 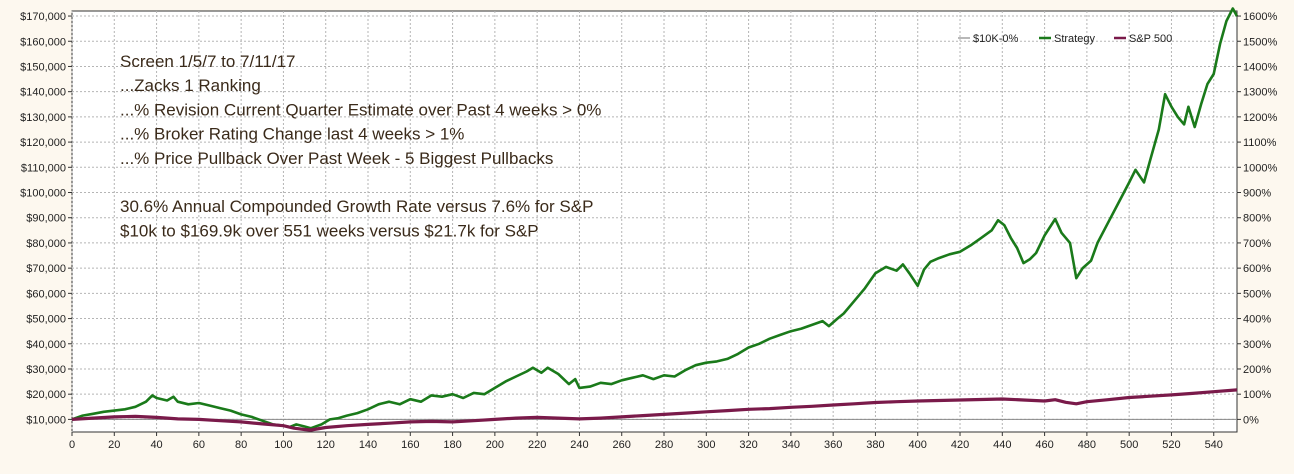 What do you see at coordinates (1257, 395) in the screenshot?
I see `y2-tick-label: 100%` at bounding box center [1257, 395].